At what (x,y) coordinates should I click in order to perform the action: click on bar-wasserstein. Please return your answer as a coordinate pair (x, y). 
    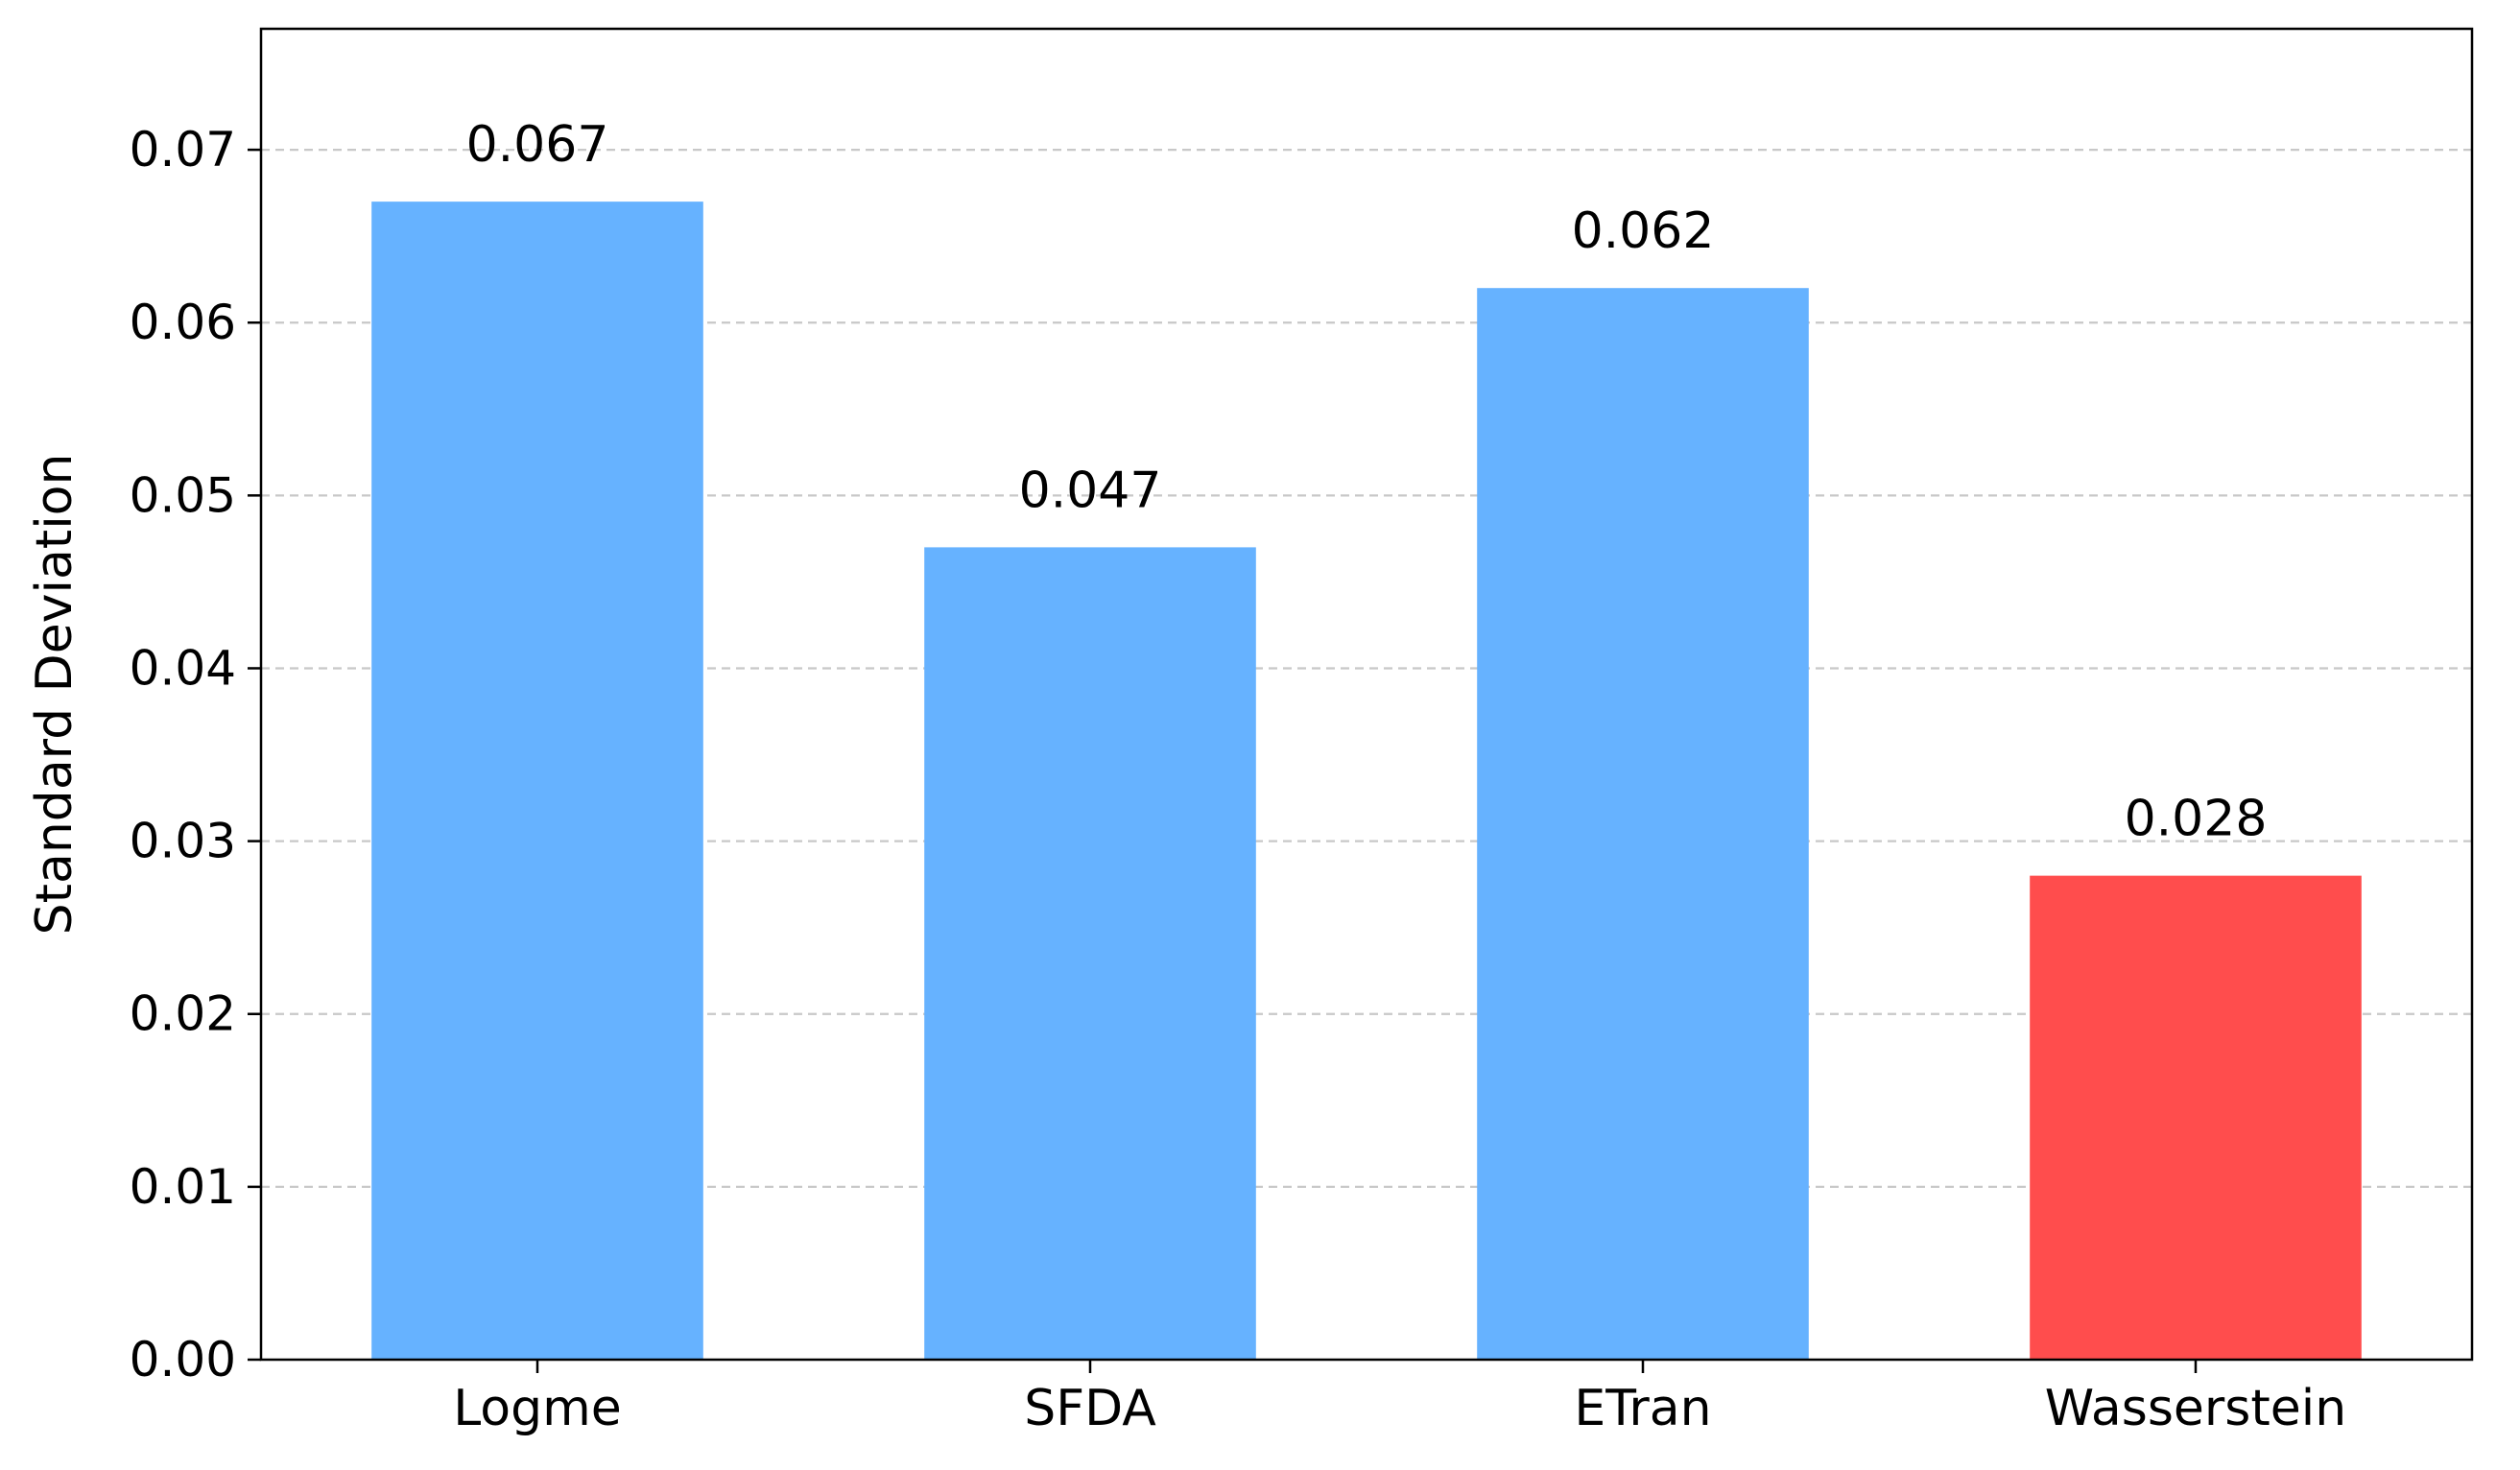
    Looking at the image, I should click on (2196, 1117).